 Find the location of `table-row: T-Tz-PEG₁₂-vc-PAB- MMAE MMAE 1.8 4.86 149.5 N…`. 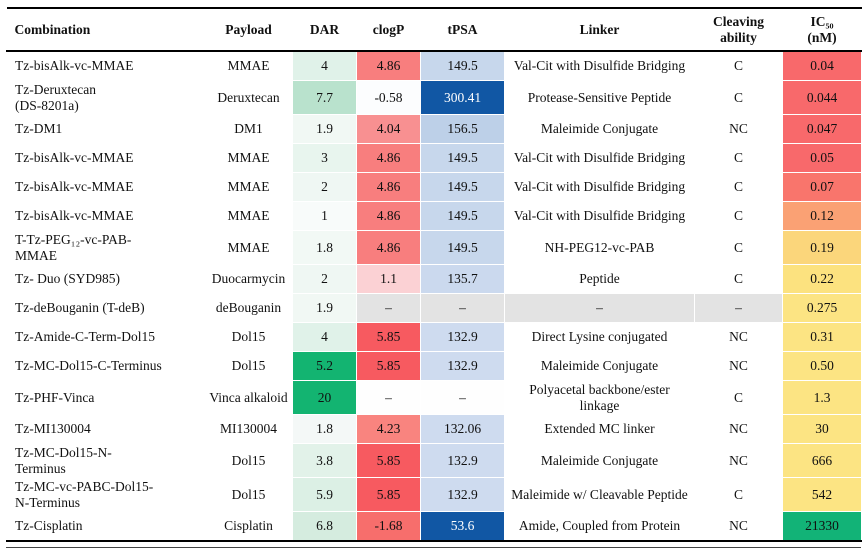

table-row: T-Tz-PEG₁₂-vc-PAB- MMAE MMAE 1.8 4.86 149.5 N… is located at coordinates (434, 248).